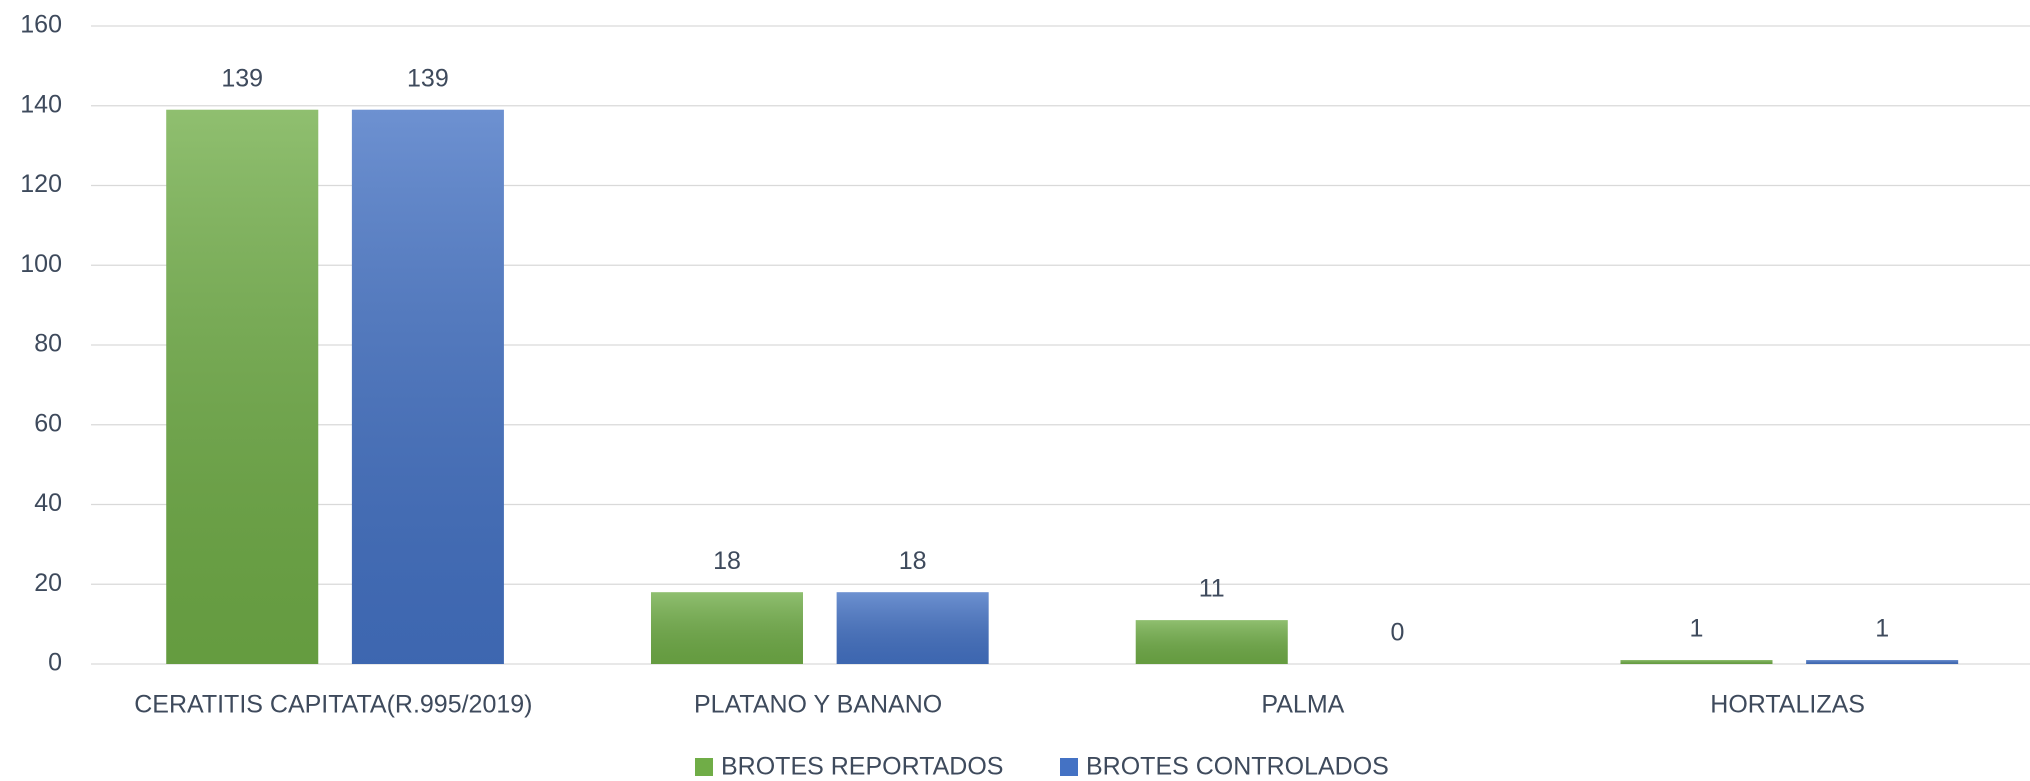 This screenshot has height=781, width=2030. Describe the element at coordinates (48, 503) in the screenshot. I see `y-tick-label: 40` at that location.